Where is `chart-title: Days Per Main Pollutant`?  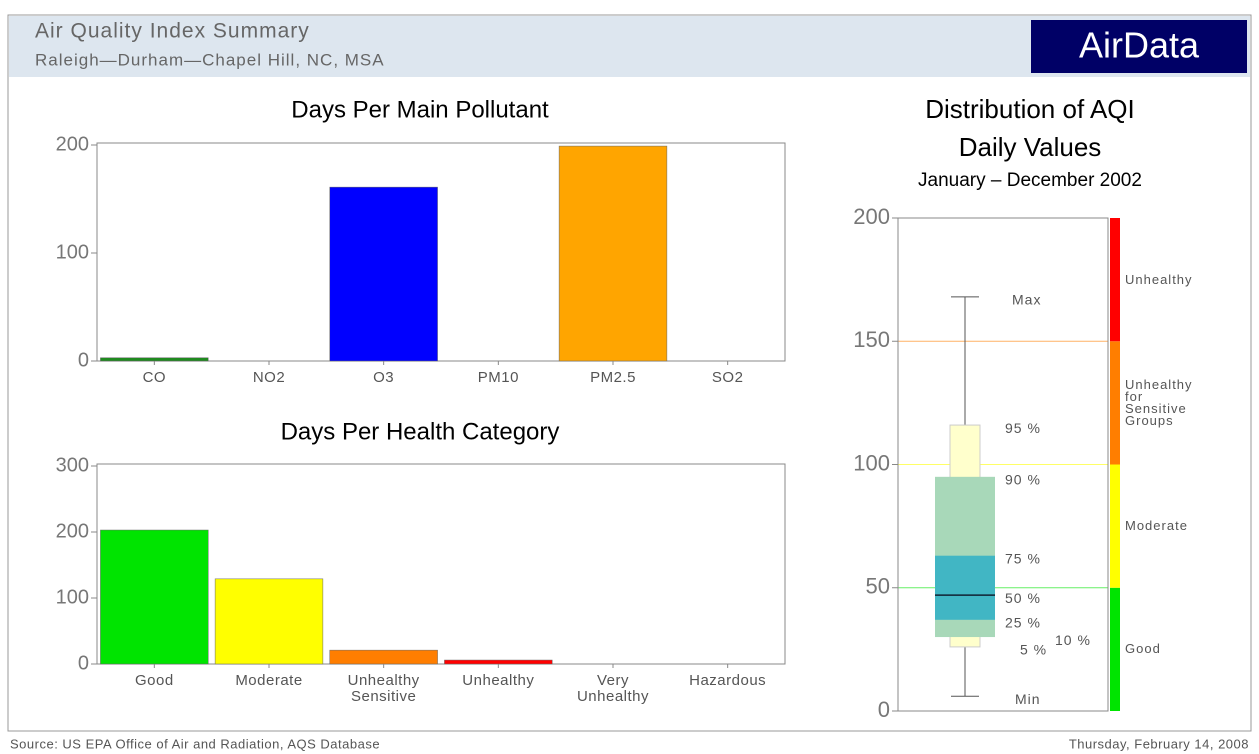 chart-title: Days Per Main Pollutant is located at coordinates (420, 109).